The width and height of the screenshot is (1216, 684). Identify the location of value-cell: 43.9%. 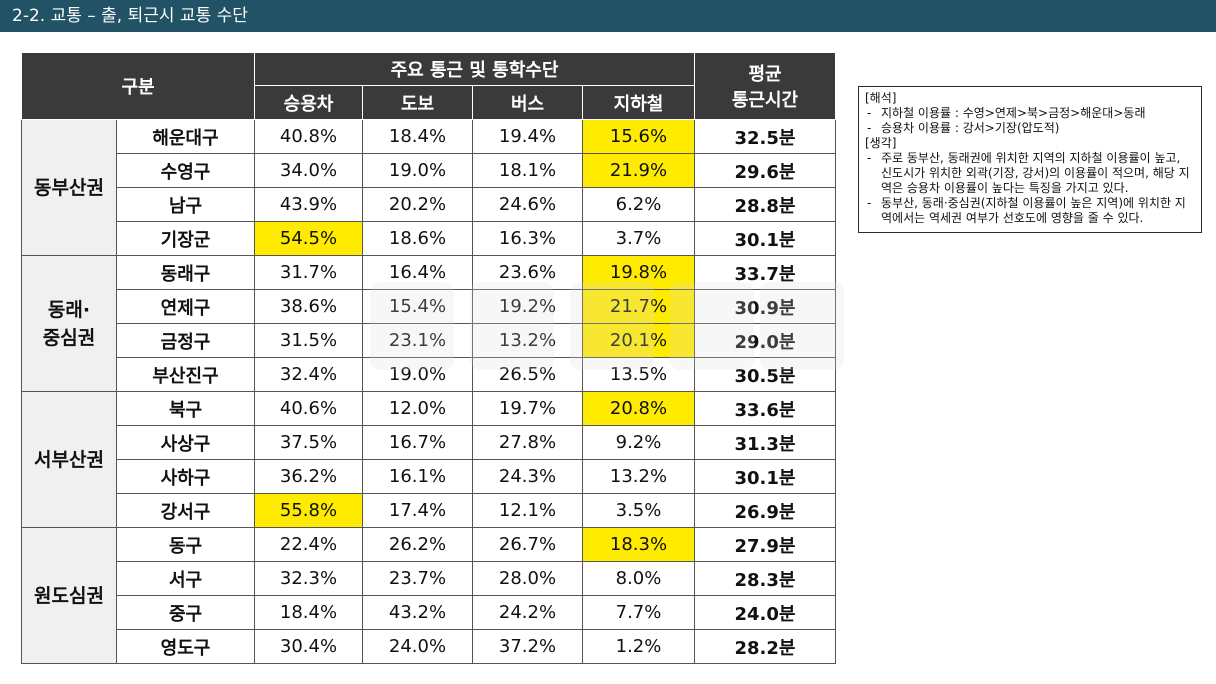
(308, 204).